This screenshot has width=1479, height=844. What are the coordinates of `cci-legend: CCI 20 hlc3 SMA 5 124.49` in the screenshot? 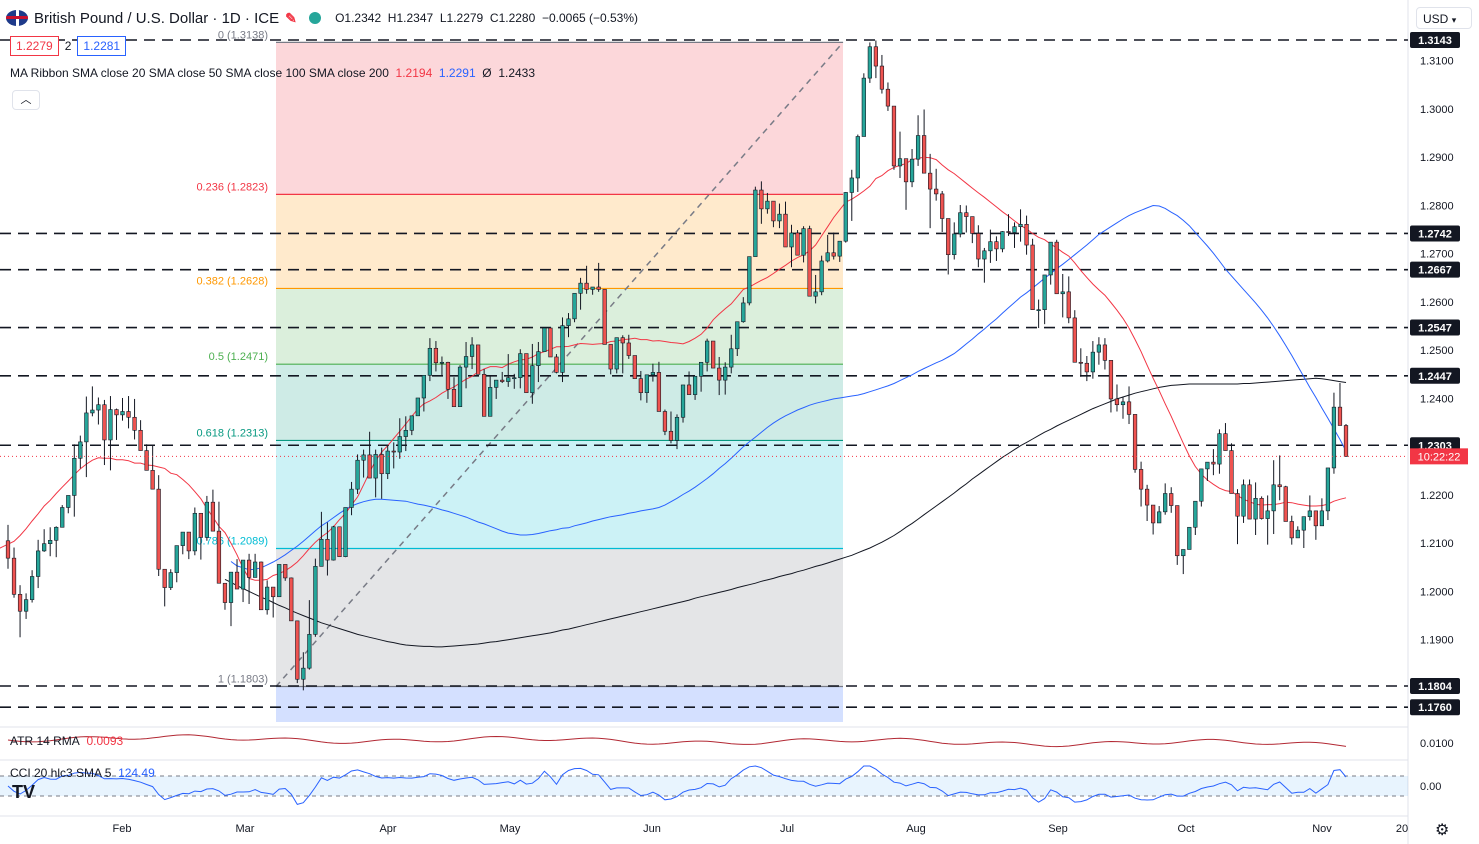 It's located at (82, 773).